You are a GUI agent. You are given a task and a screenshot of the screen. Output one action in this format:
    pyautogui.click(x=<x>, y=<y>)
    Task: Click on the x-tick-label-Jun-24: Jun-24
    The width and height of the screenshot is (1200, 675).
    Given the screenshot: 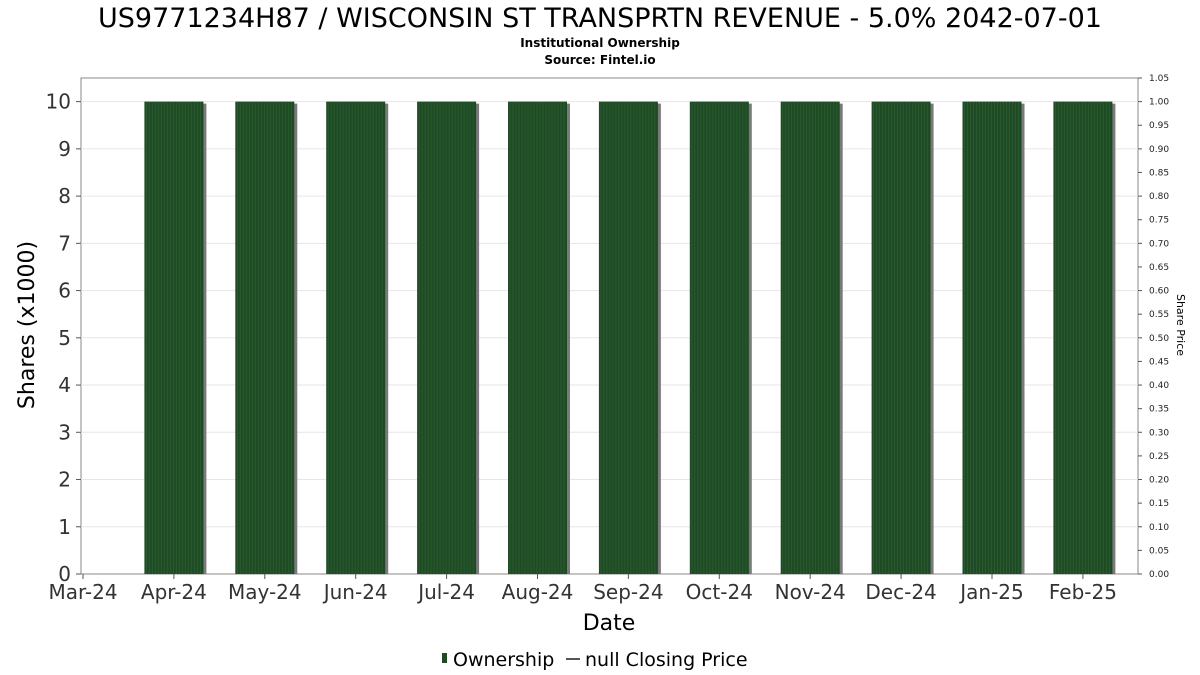 What is the action you would take?
    pyautogui.click(x=355, y=592)
    